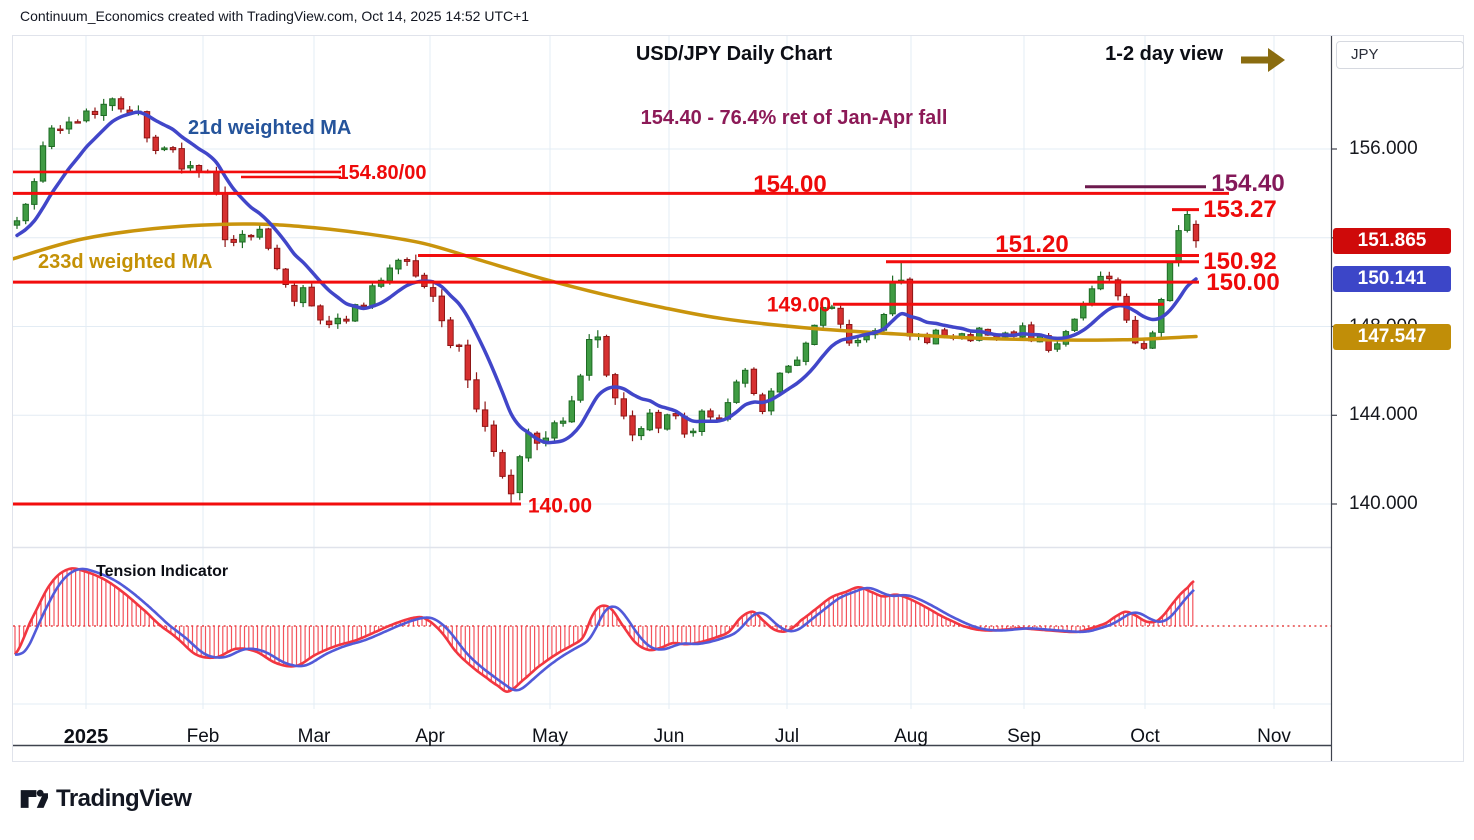  Describe the element at coordinates (86, 737) in the screenshot. I see `month-label: 2025` at that location.